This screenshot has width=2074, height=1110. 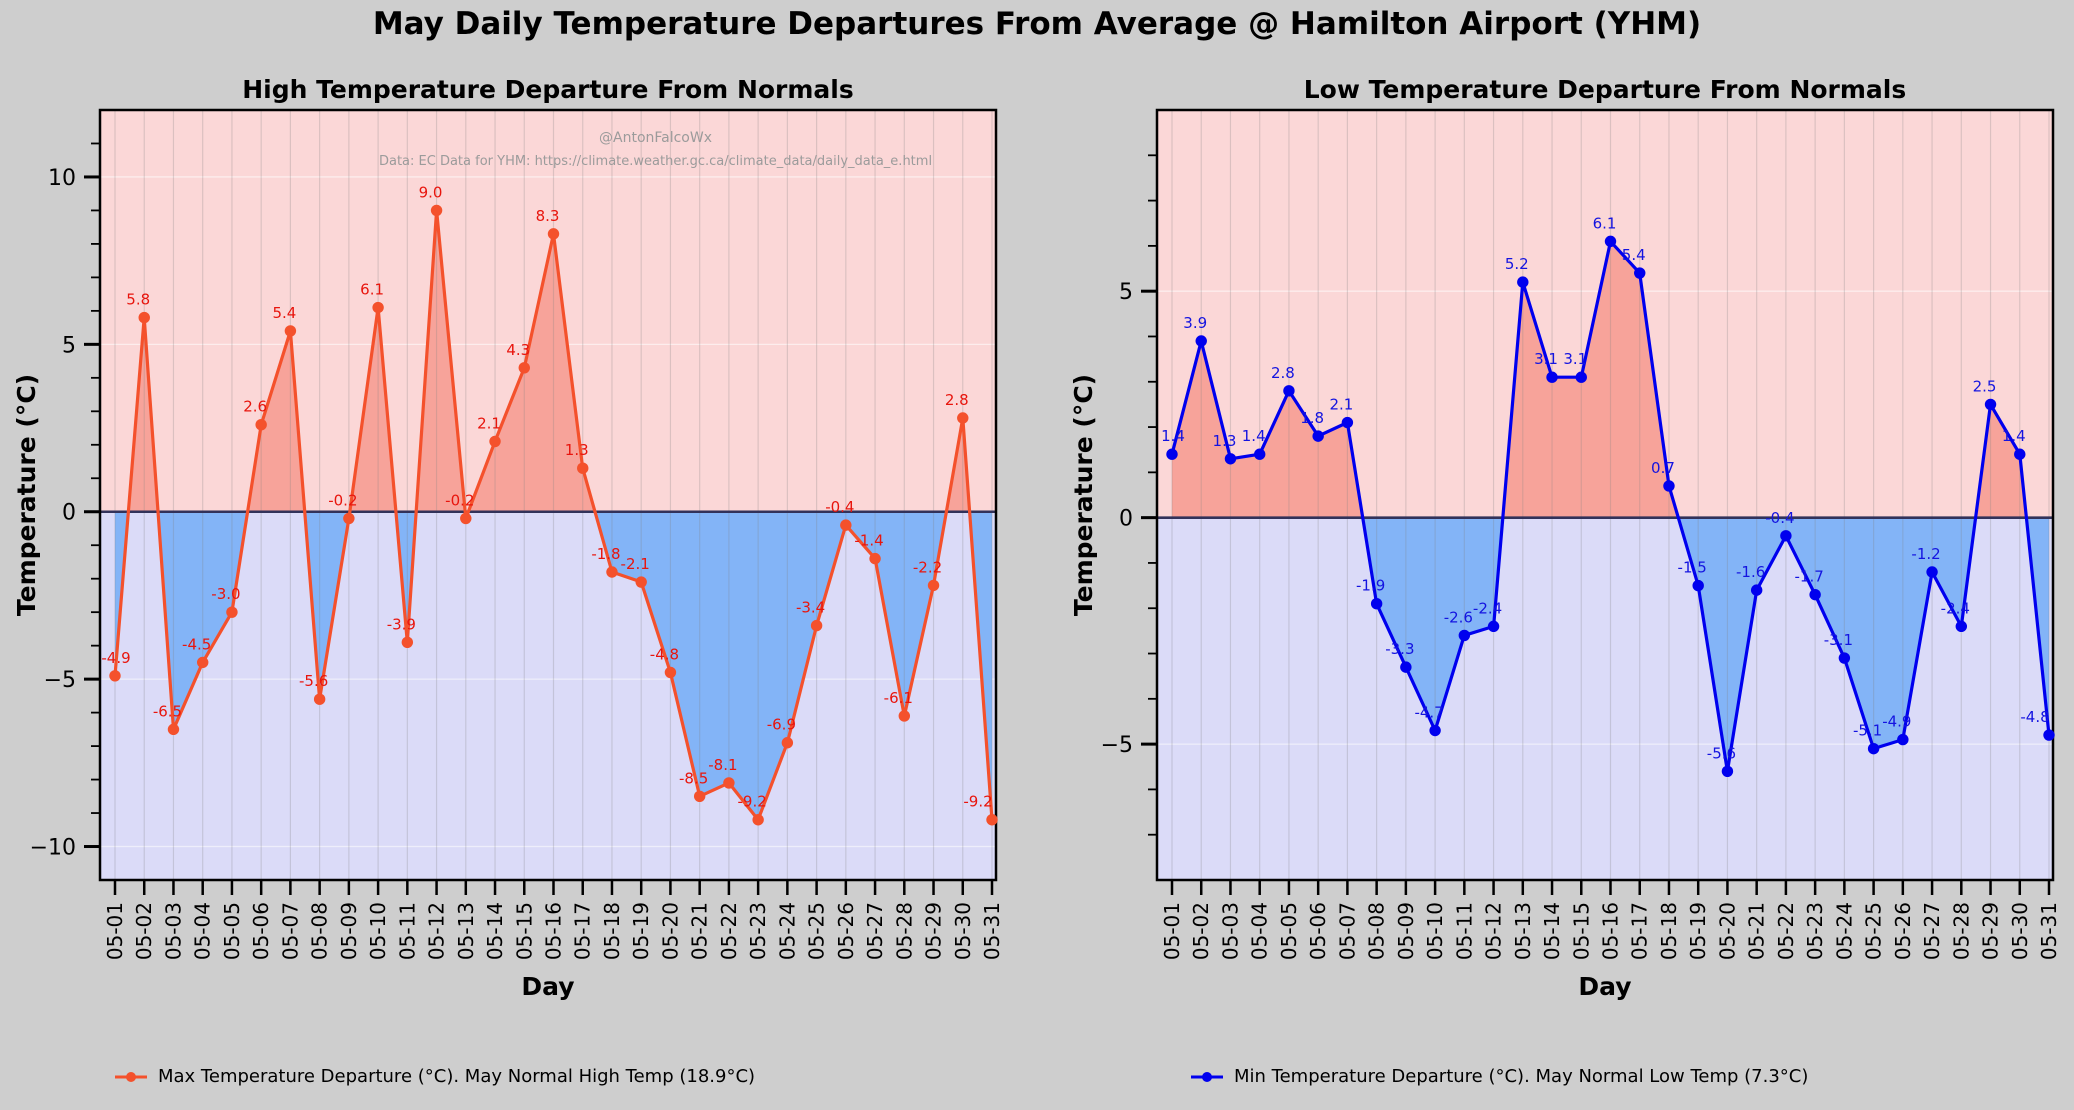 What do you see at coordinates (1903, 931) in the screenshot?
I see `x-tick-label: 05-26` at bounding box center [1903, 931].